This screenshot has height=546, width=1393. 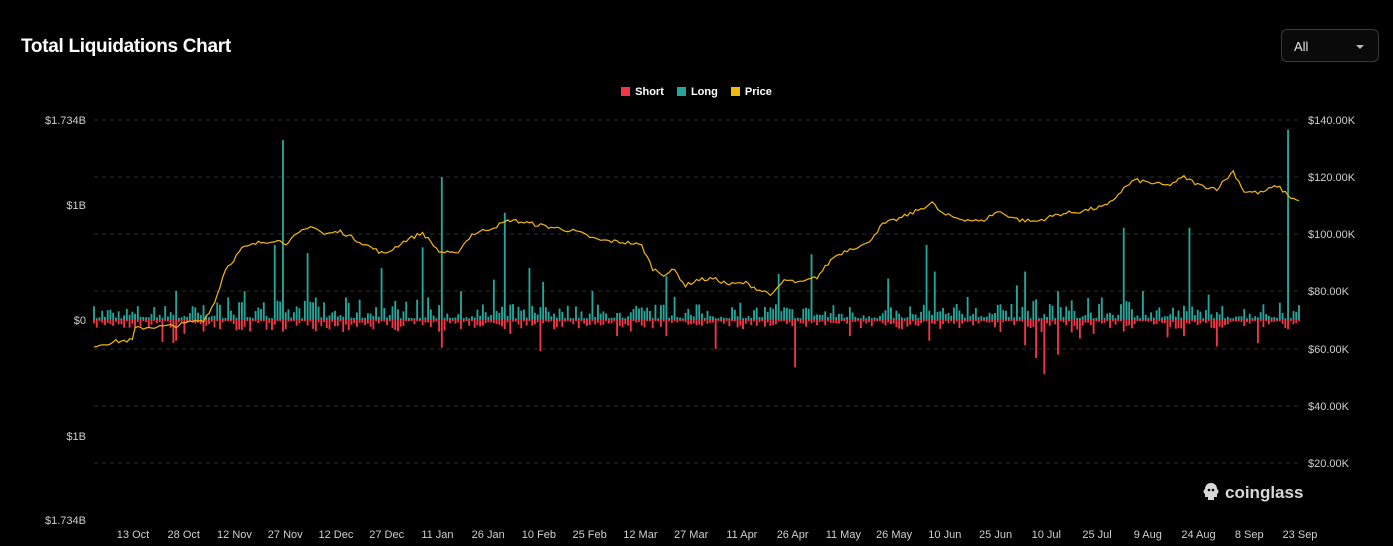 I want to click on time-range-select: All, so click(x=1330, y=45).